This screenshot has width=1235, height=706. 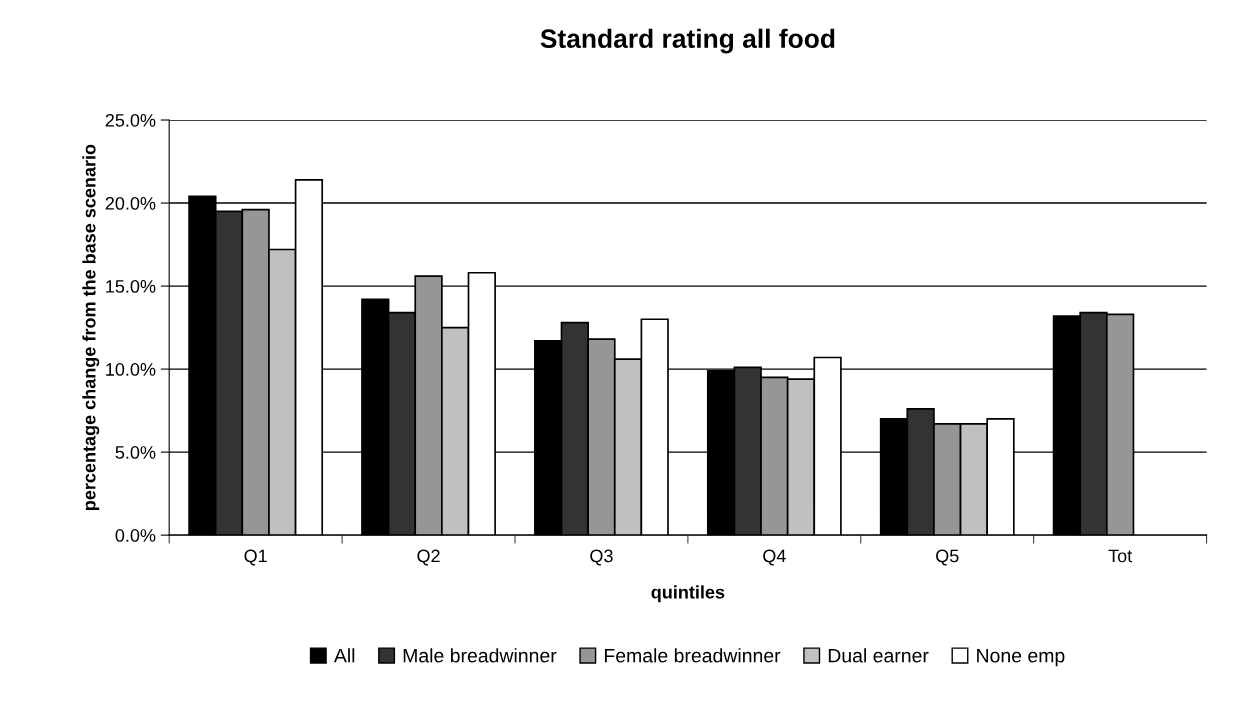 I want to click on x-tick-label: Q4, so click(x=774, y=557).